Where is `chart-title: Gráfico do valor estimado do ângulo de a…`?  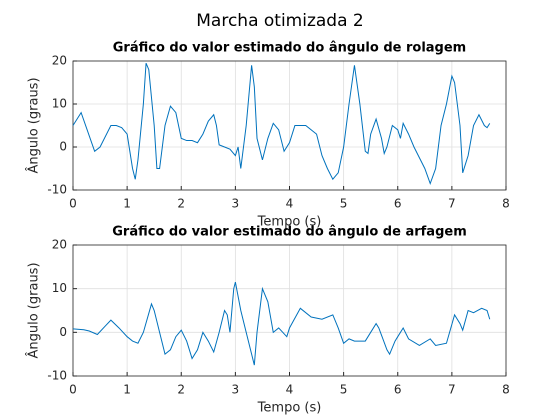
chart-title: Gráfico do valor estimado do ângulo de a… is located at coordinates (289, 232).